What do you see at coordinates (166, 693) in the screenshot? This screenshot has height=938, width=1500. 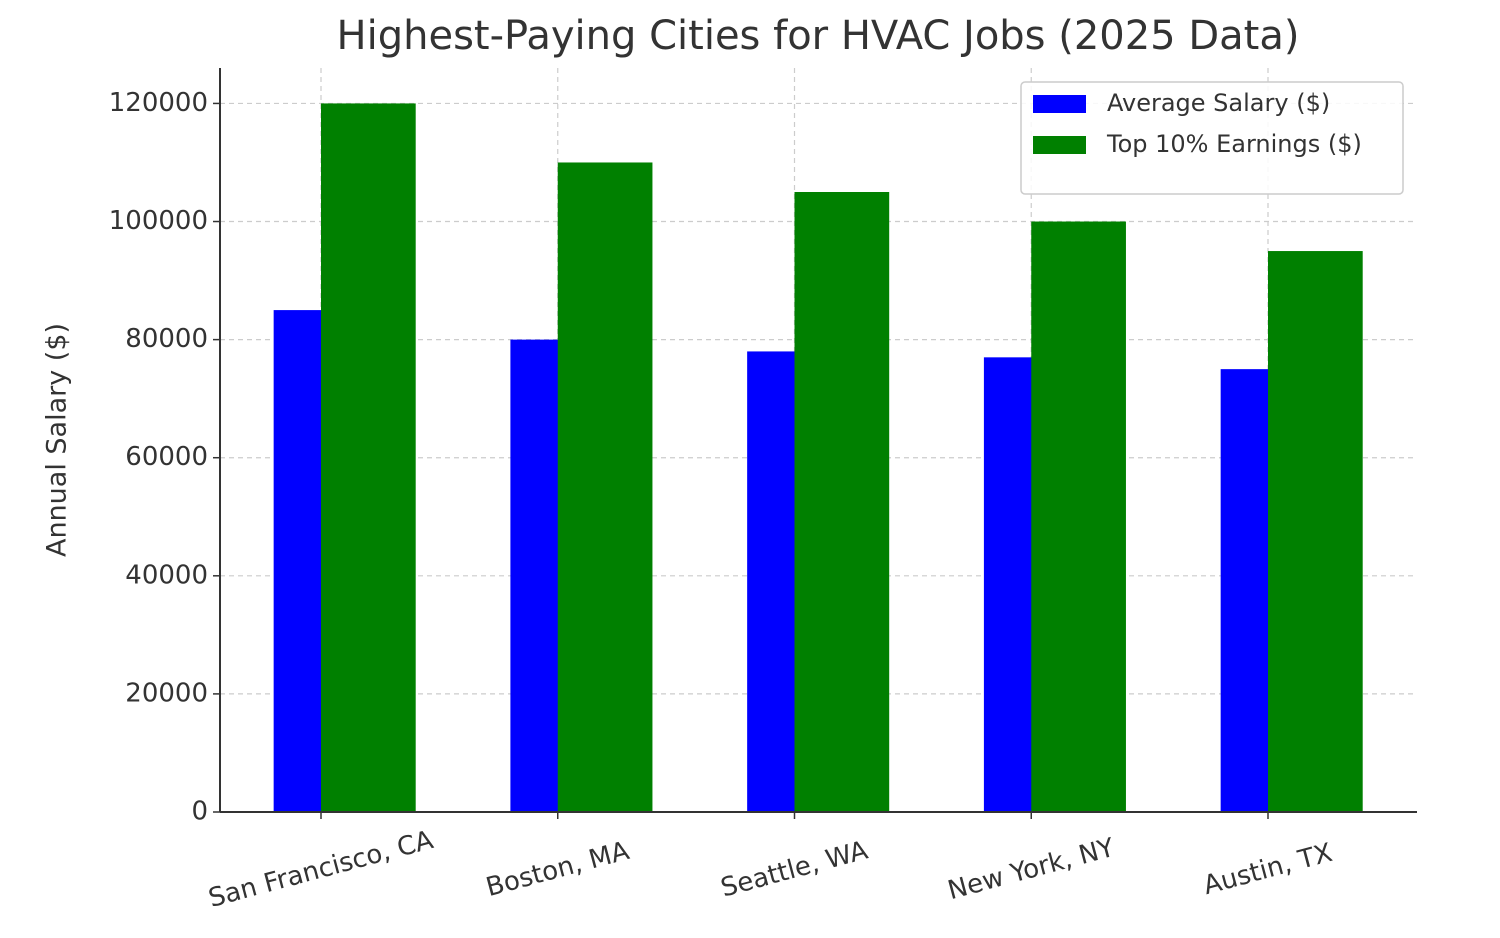 I see `y-tick-label: 20000` at bounding box center [166, 693].